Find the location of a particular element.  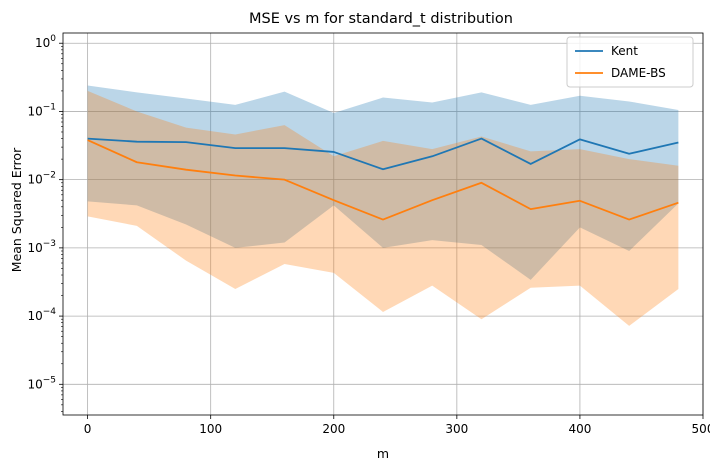

y-axis-label: Mean Squared Error is located at coordinates (16, 209).